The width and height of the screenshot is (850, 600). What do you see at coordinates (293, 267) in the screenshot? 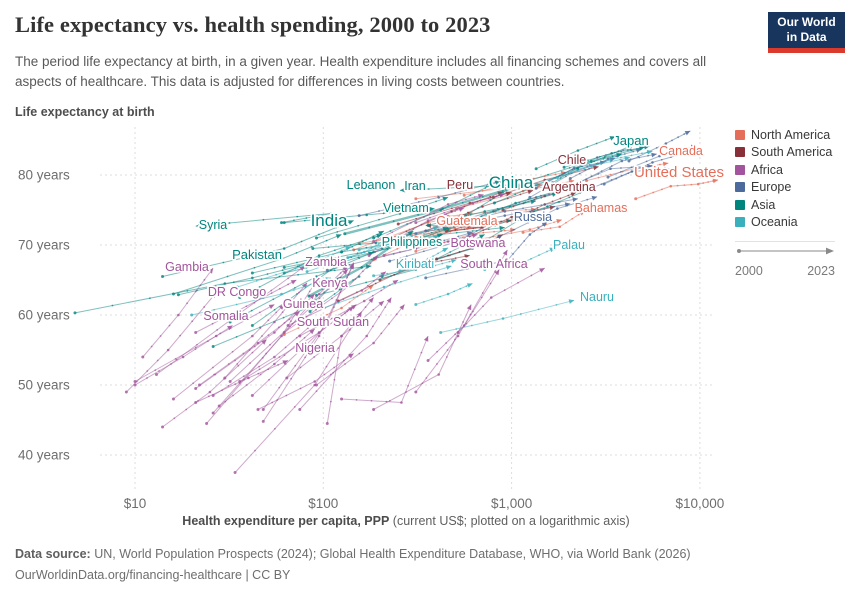
I see `trail-solomon-islands` at bounding box center [293, 267].